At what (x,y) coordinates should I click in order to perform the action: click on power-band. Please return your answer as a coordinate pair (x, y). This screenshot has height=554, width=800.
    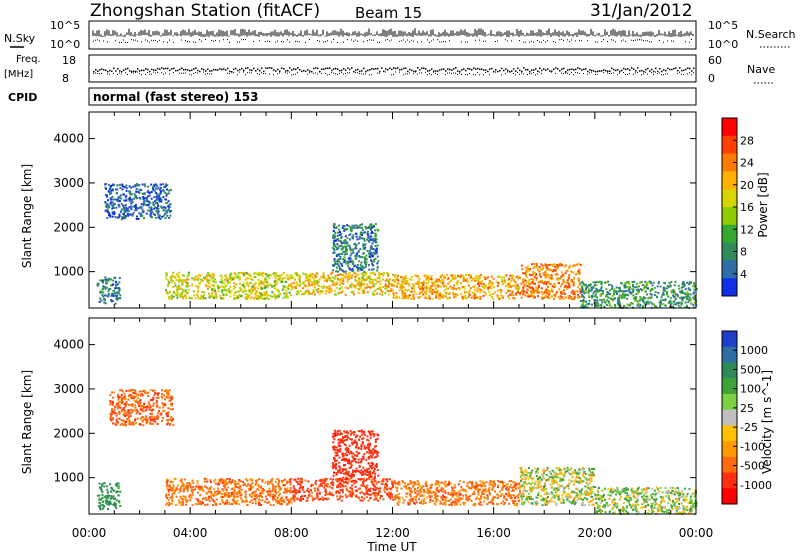
    Looking at the image, I should click on (355, 248).